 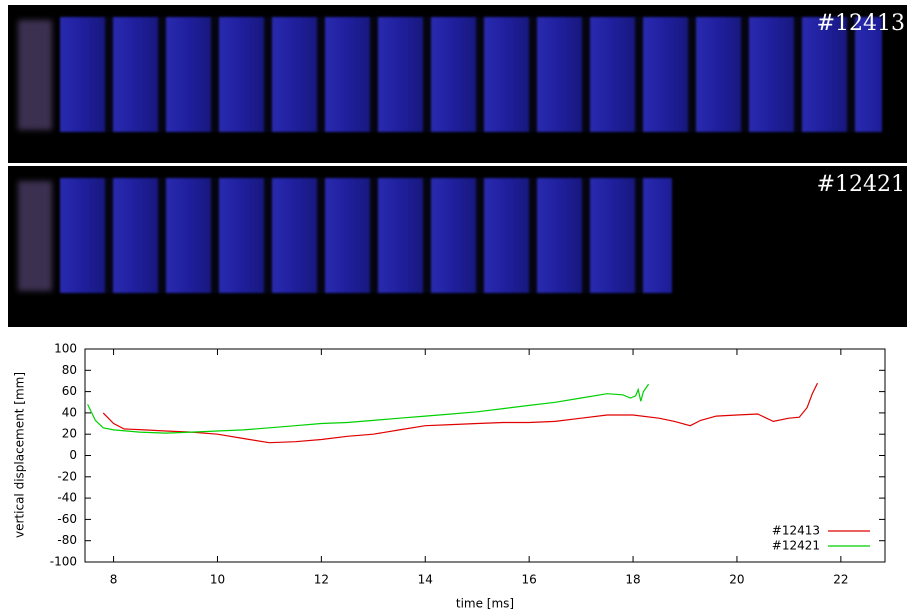 I want to click on x-tick-label: 22, so click(x=840, y=580).